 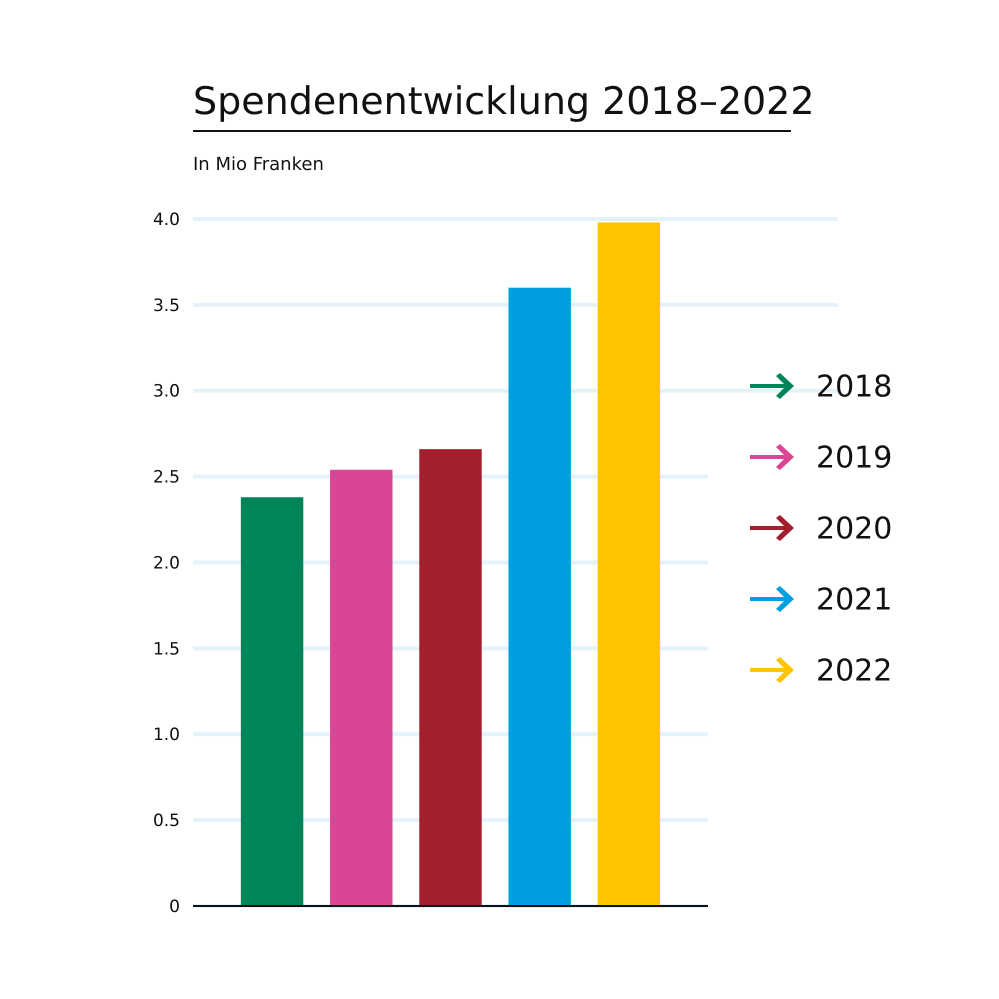 I want to click on y-tick-label: 0, so click(x=174, y=906).